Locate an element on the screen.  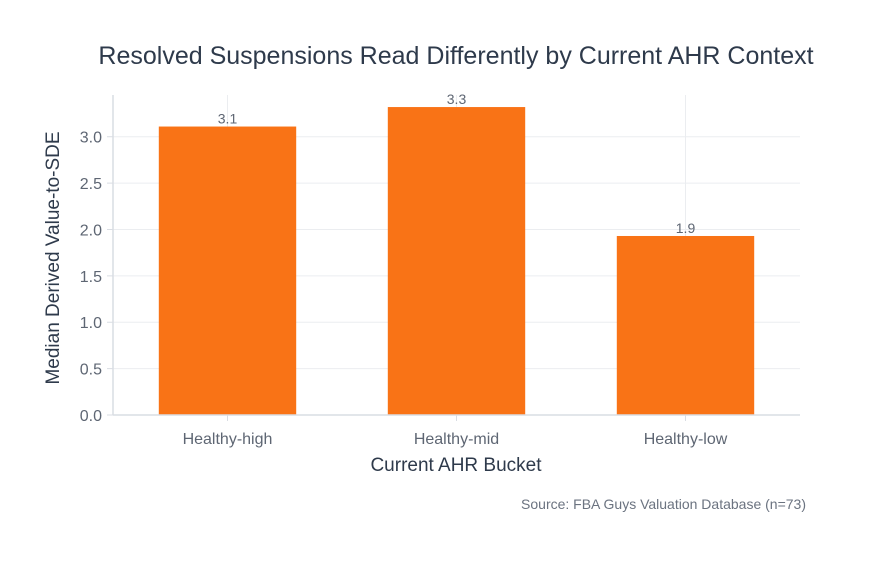
bar-healthy-high is located at coordinates (227, 271).